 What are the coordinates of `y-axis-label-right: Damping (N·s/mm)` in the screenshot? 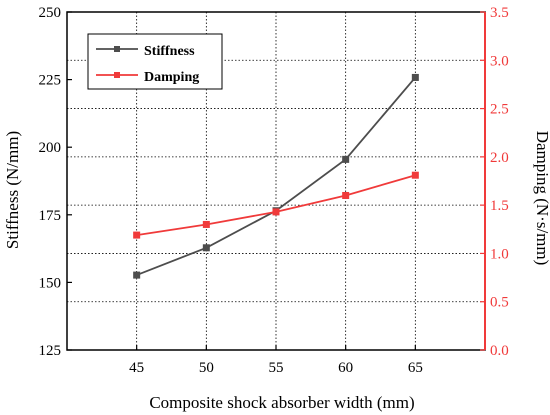 It's located at (541, 198).